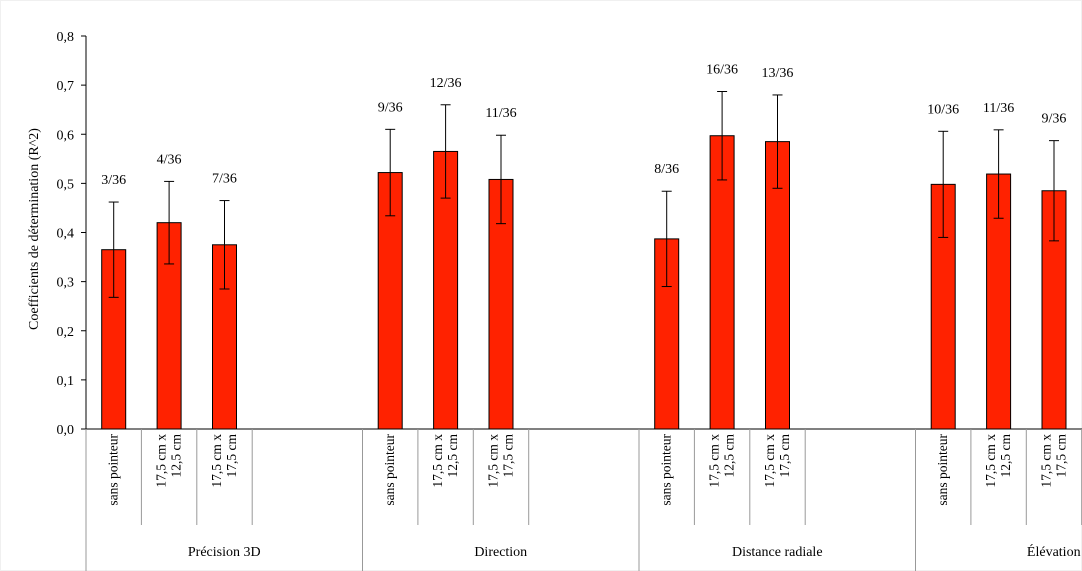 Image resolution: width=1082 pixels, height=571 pixels. Describe the element at coordinates (778, 73) in the screenshot. I see `data-label: 13/36` at that location.